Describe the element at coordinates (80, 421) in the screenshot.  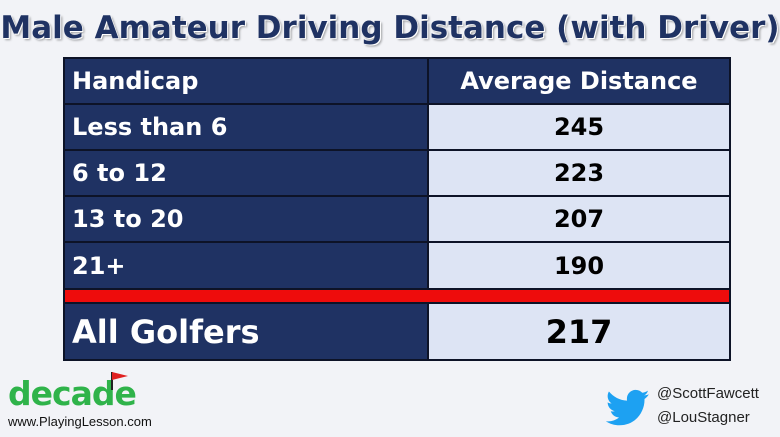
I see `logo-url: www.PlayingLesson.com` at that location.